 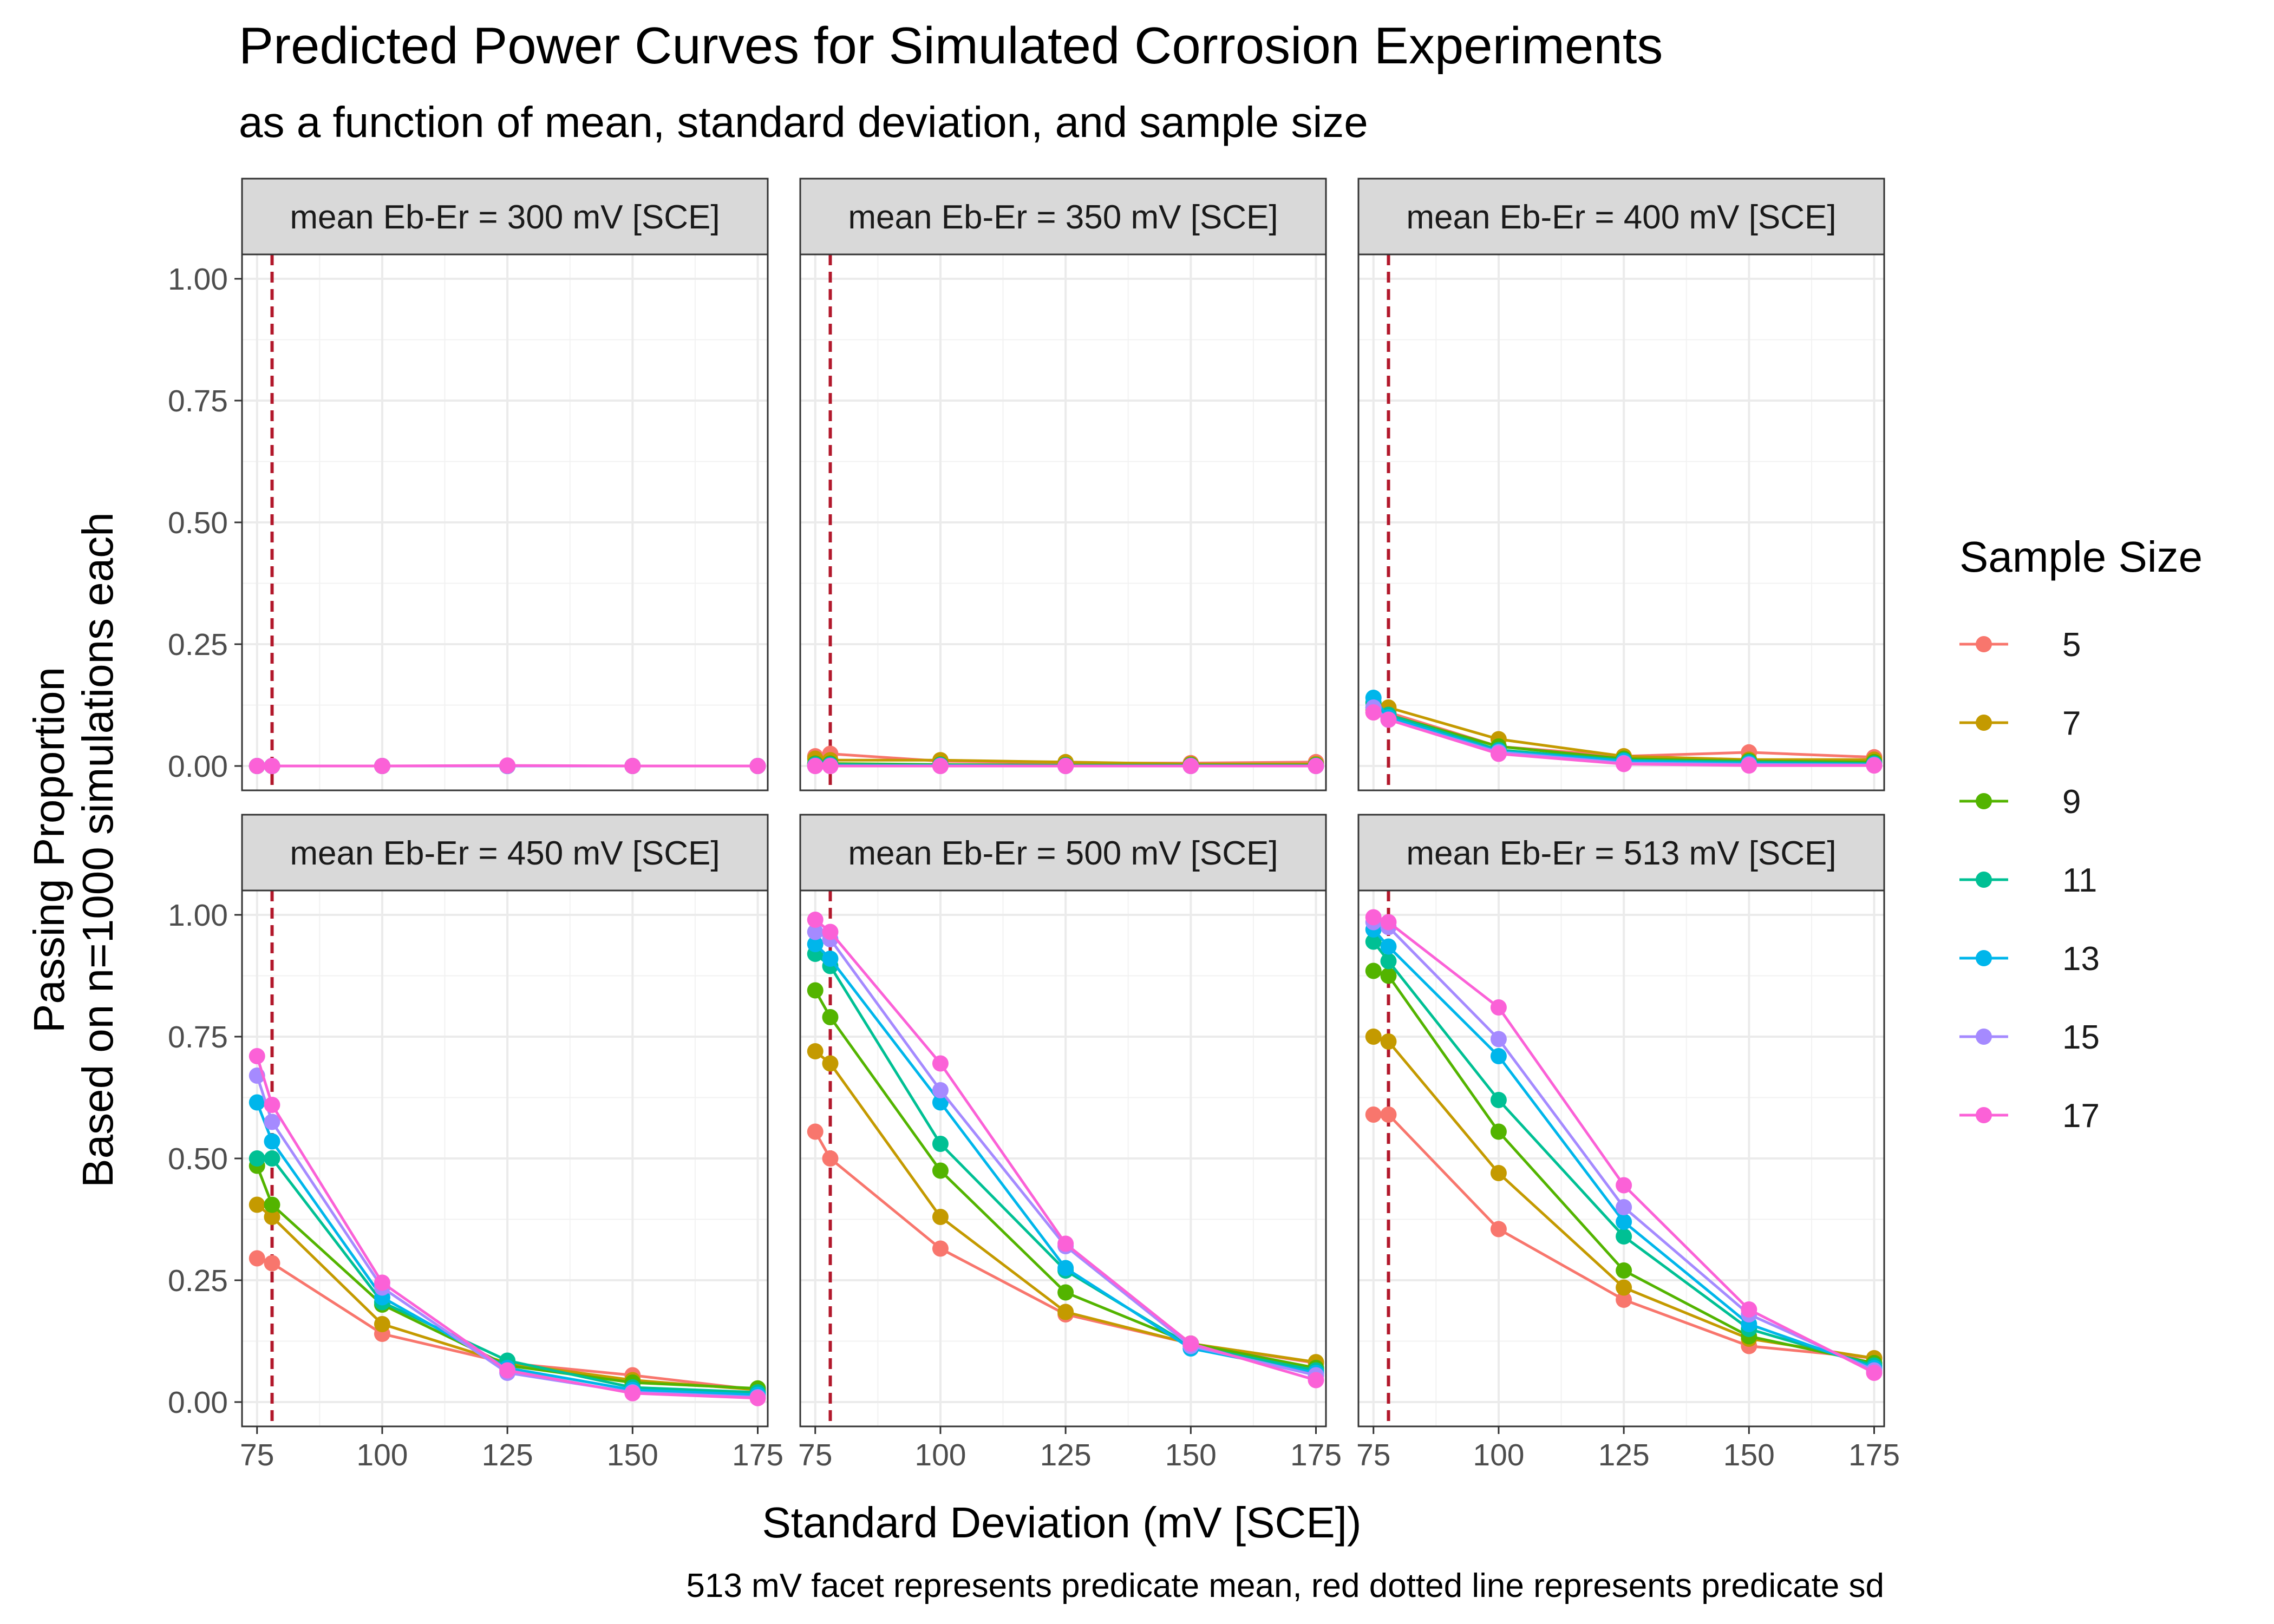 What do you see at coordinates (2020, 723) in the screenshot?
I see `legend-item: 7` at bounding box center [2020, 723].